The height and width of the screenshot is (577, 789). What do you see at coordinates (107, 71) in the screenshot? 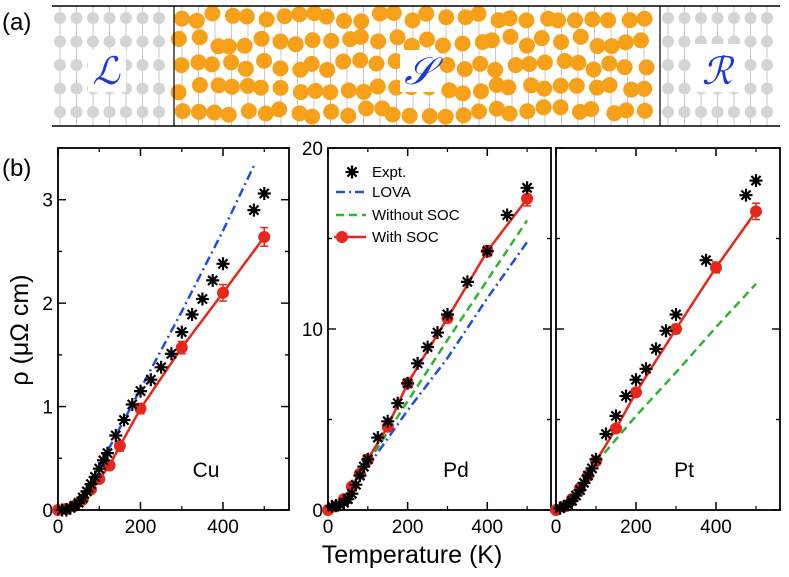
I see `left-label-box` at bounding box center [107, 71].